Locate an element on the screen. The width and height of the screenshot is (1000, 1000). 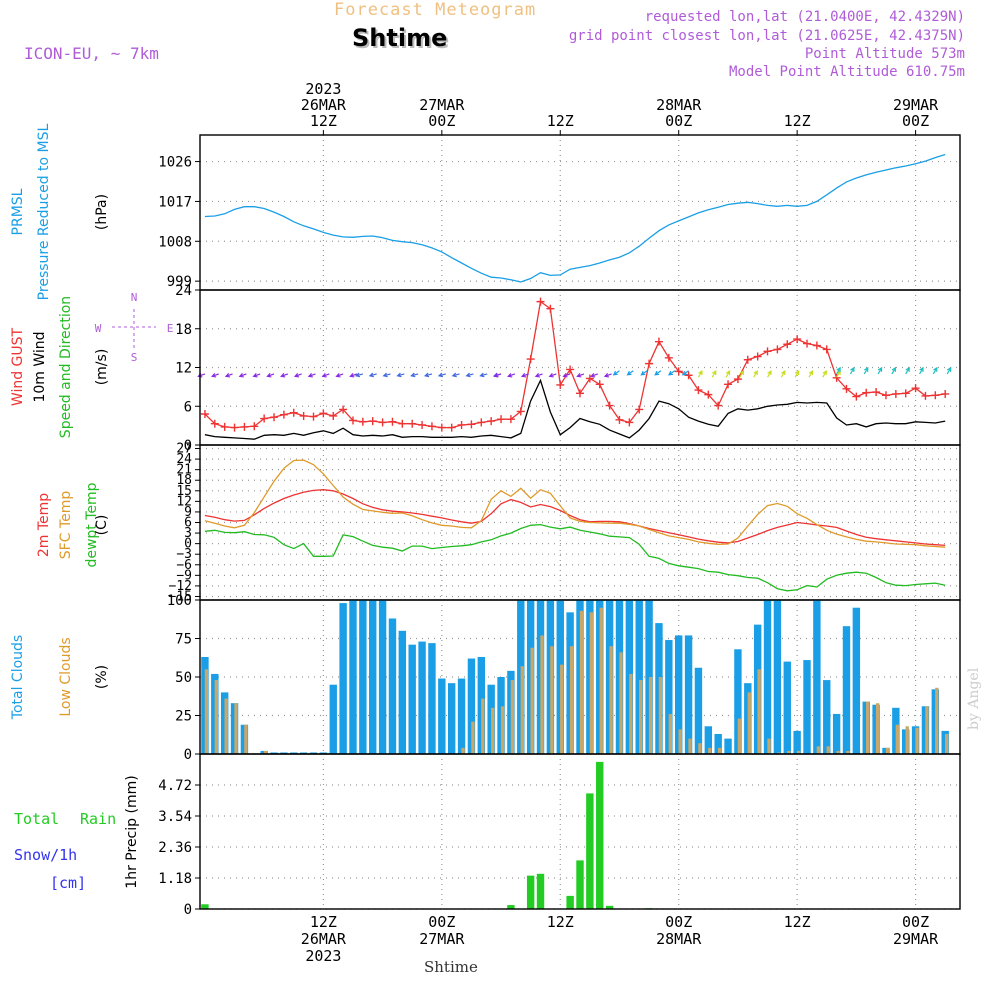
panel-unit: (C) is located at coordinates (102, 525).